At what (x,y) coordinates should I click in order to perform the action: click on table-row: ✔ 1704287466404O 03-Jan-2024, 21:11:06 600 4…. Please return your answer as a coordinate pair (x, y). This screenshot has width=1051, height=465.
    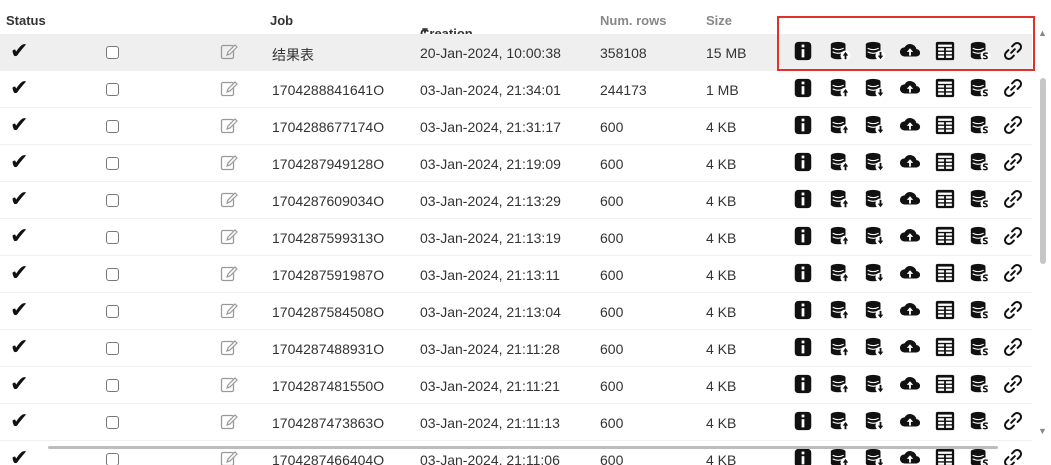
    Looking at the image, I should click on (516, 453).